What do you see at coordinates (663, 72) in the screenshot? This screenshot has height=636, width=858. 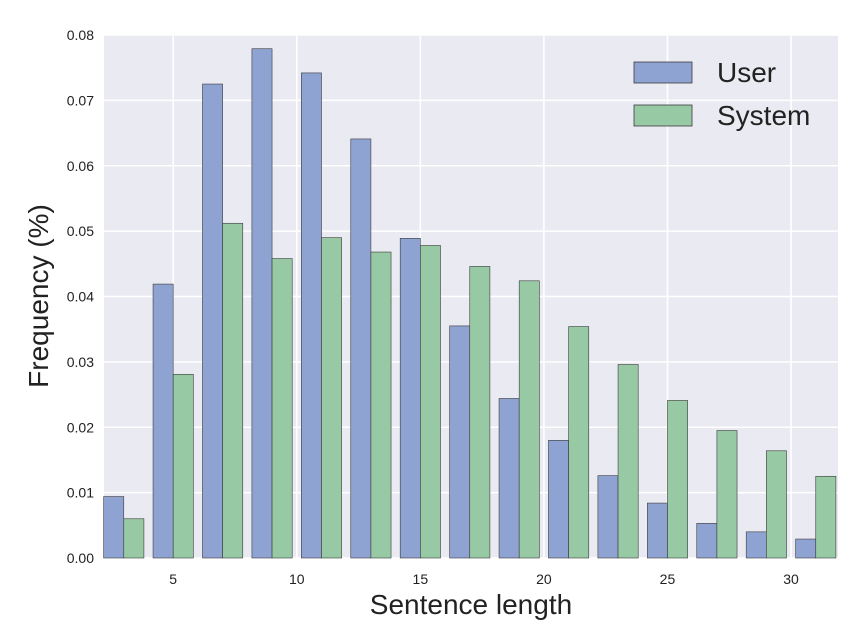 I see `legend-swatch-user` at bounding box center [663, 72].